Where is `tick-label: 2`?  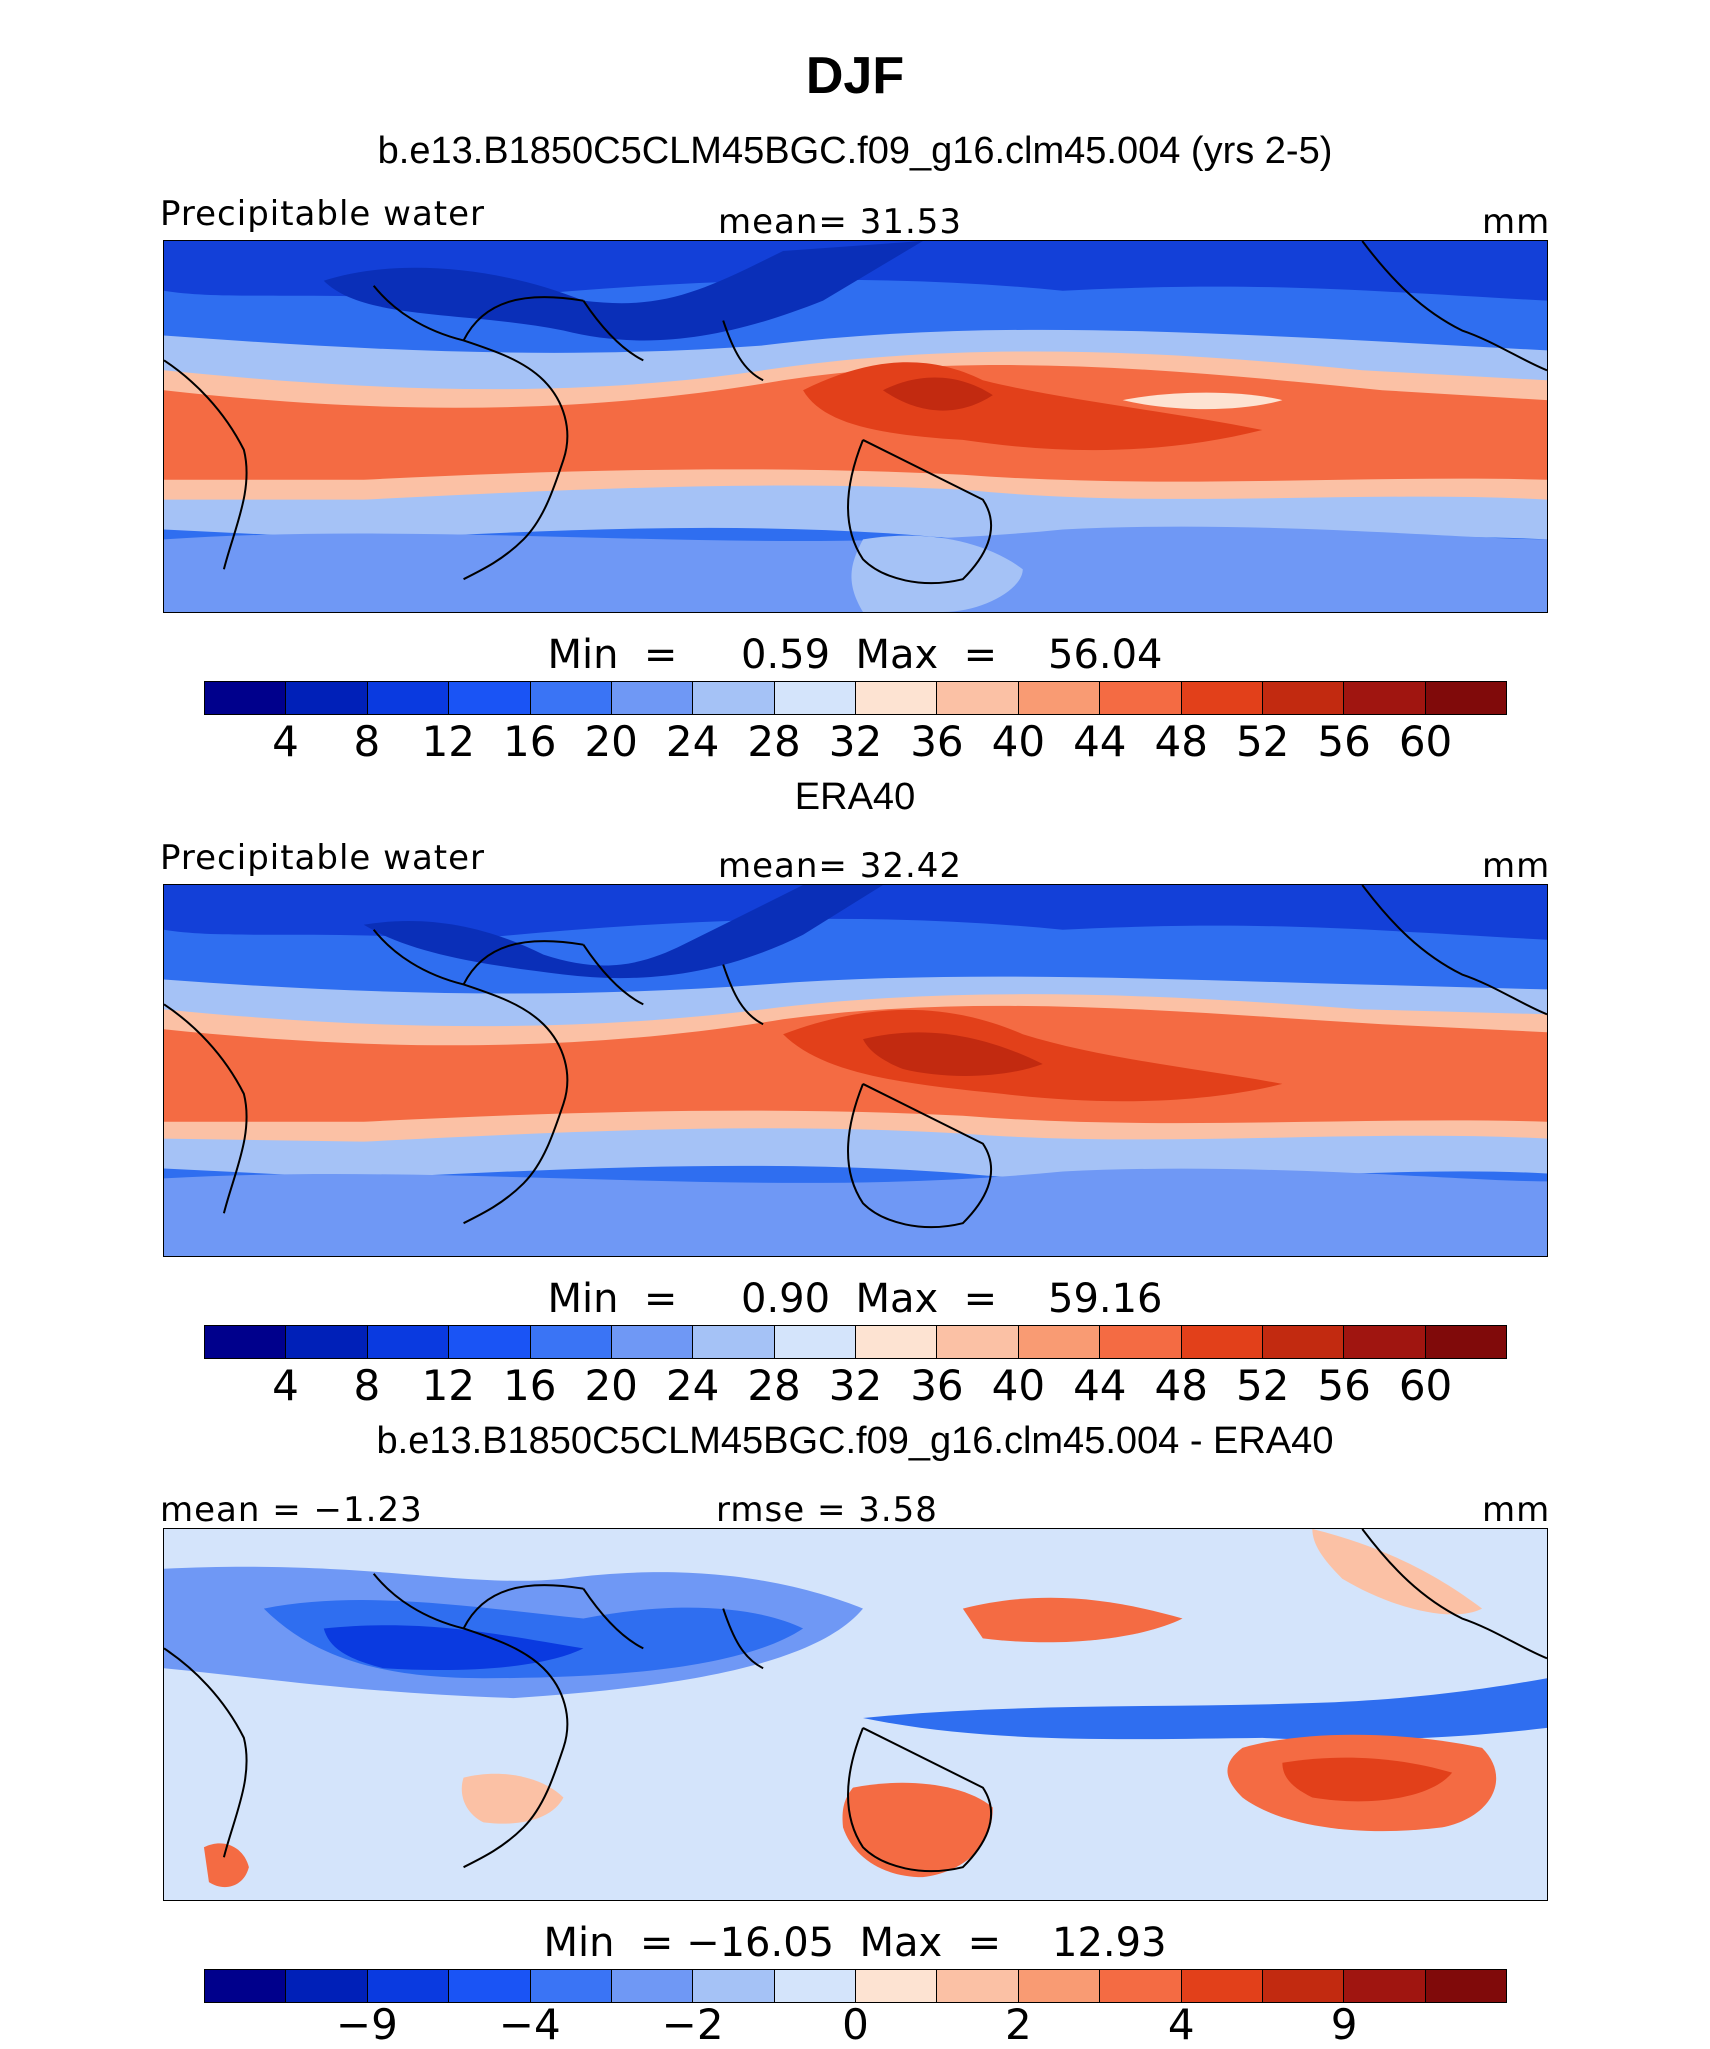 tick-label: 2 is located at coordinates (1018, 2024).